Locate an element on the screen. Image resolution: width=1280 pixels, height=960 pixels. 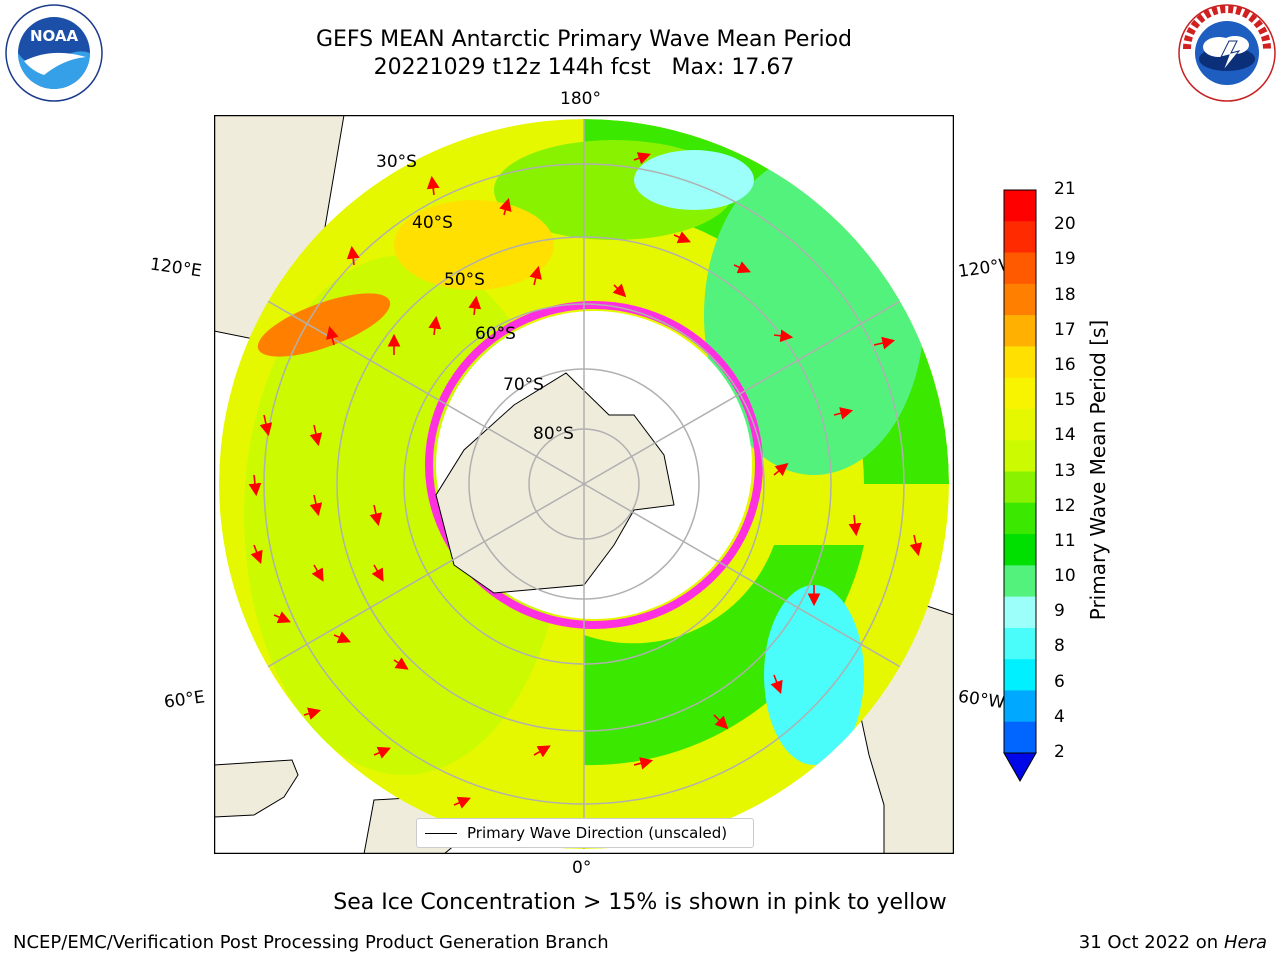
colorbar-label: Primary Wave Mean Period [s] is located at coordinates (1098, 470).